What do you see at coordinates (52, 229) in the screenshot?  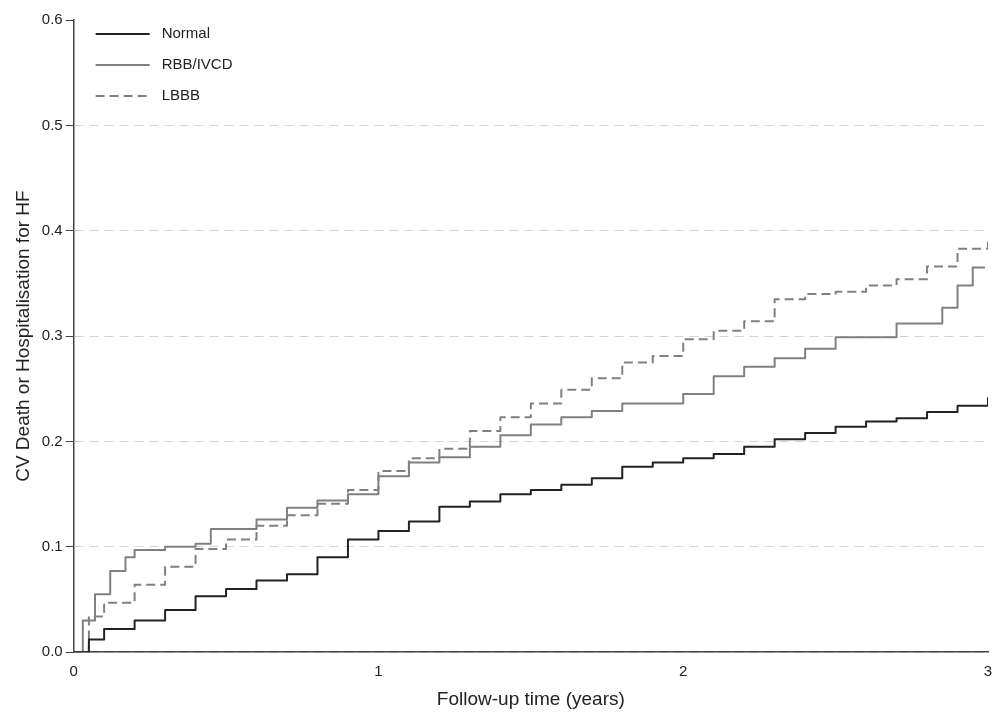 I see `y-tick-label: 0.4` at bounding box center [52, 229].